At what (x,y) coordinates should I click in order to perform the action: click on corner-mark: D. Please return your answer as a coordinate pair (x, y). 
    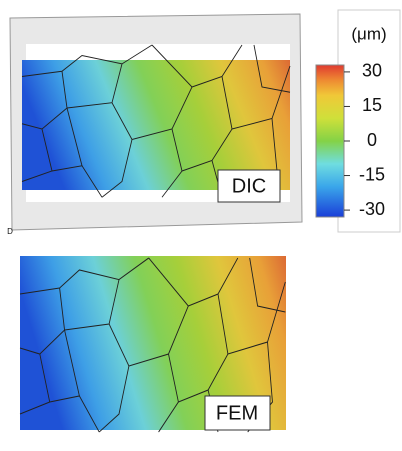
    Looking at the image, I should click on (10, 231).